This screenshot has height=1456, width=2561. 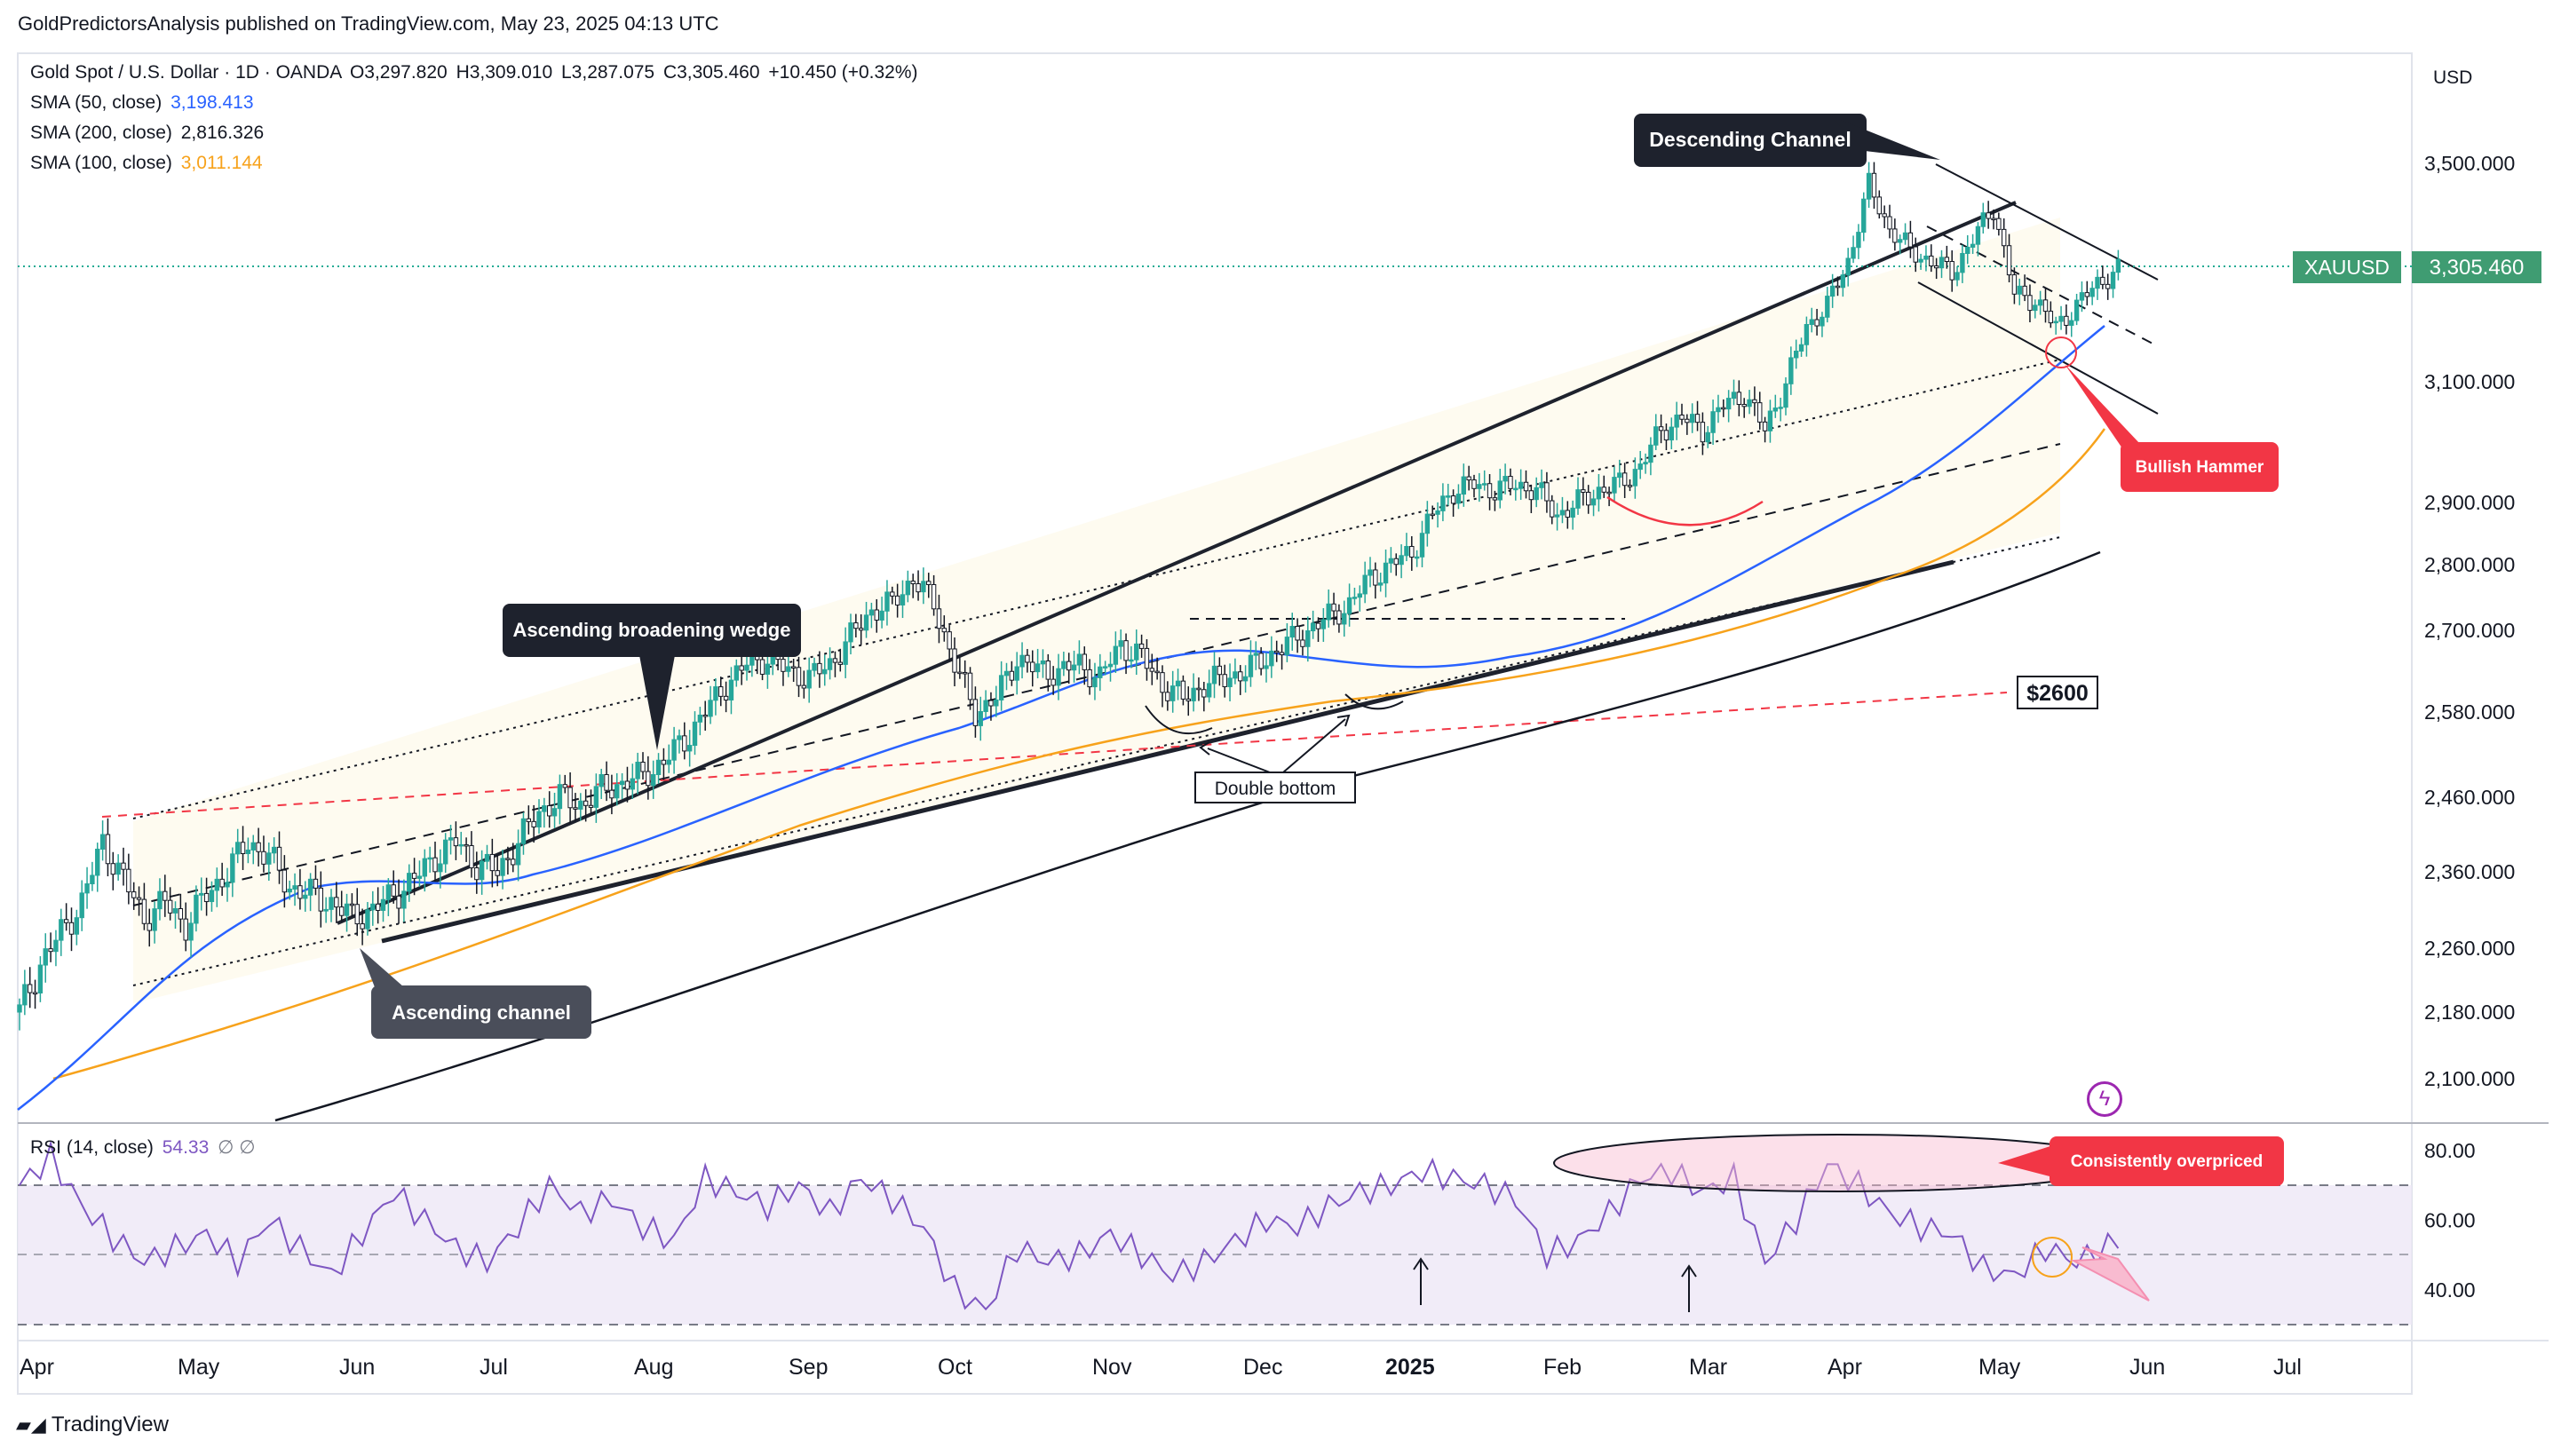 I want to click on double-bottom-callout: Double bottom, so click(x=1275, y=758).